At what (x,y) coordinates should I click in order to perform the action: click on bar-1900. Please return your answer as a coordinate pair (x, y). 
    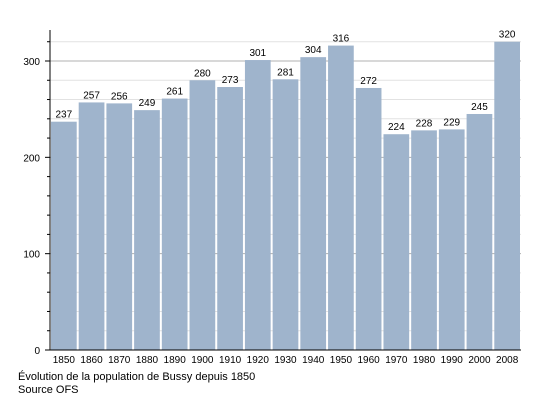
    Looking at the image, I should click on (202, 215).